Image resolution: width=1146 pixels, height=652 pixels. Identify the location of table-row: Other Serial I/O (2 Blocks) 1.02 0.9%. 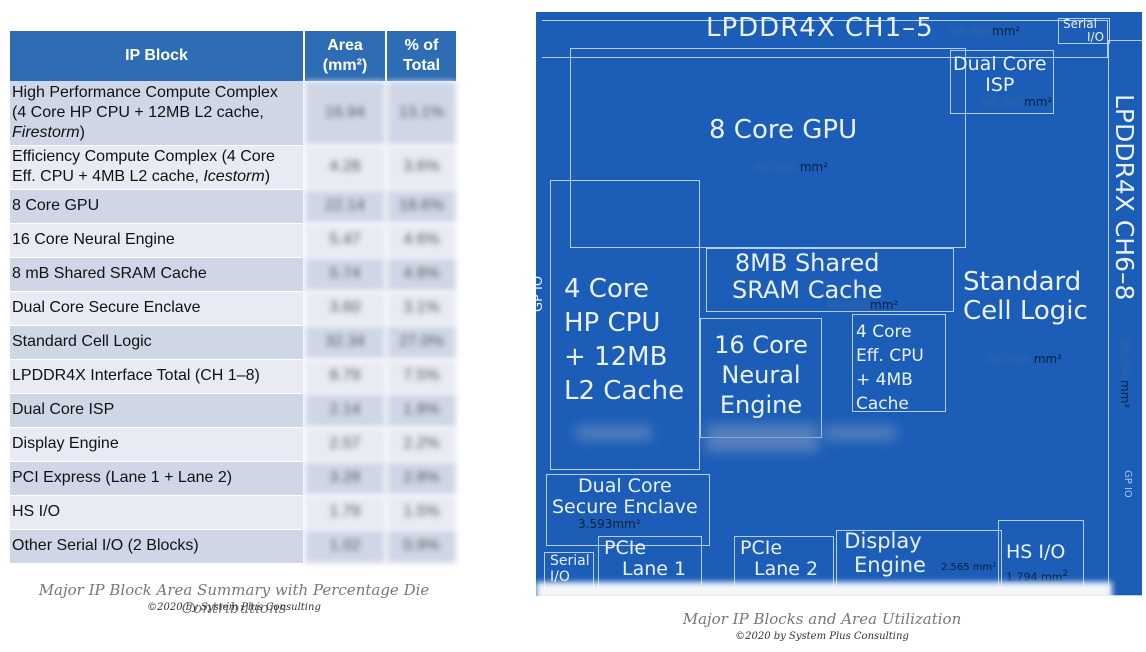
(233, 546).